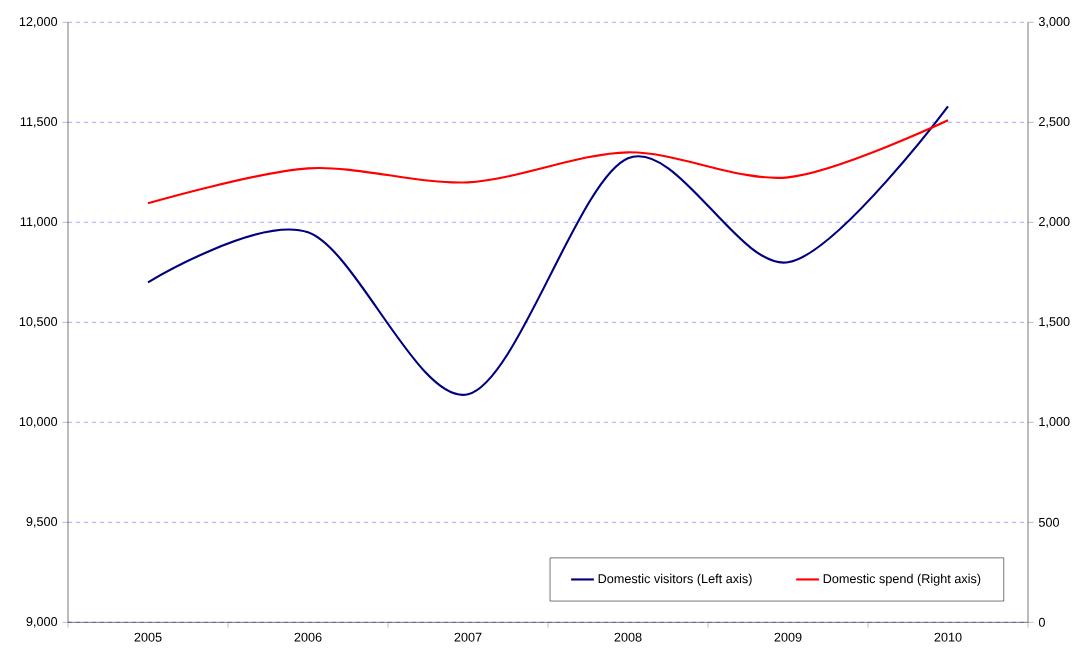 The width and height of the screenshot is (1078, 649). What do you see at coordinates (1054, 22) in the screenshot?
I see `y2-tick-label: 3,000` at bounding box center [1054, 22].